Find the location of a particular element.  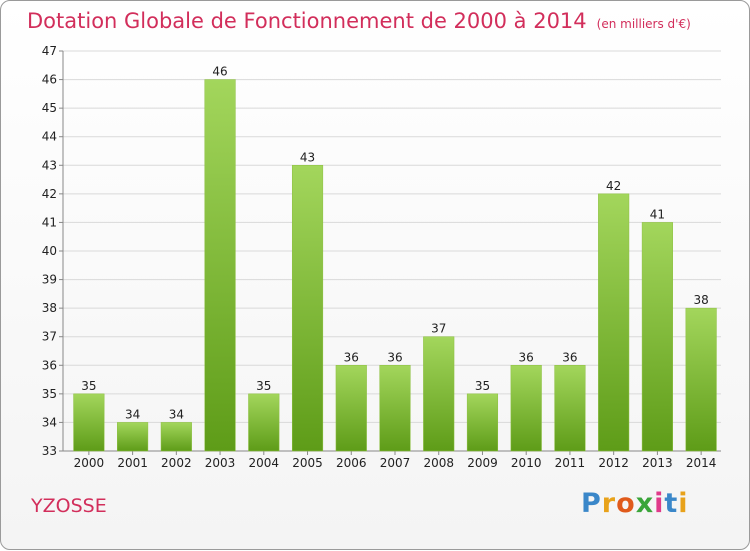

x-tick-label: 2011 is located at coordinates (570, 463).